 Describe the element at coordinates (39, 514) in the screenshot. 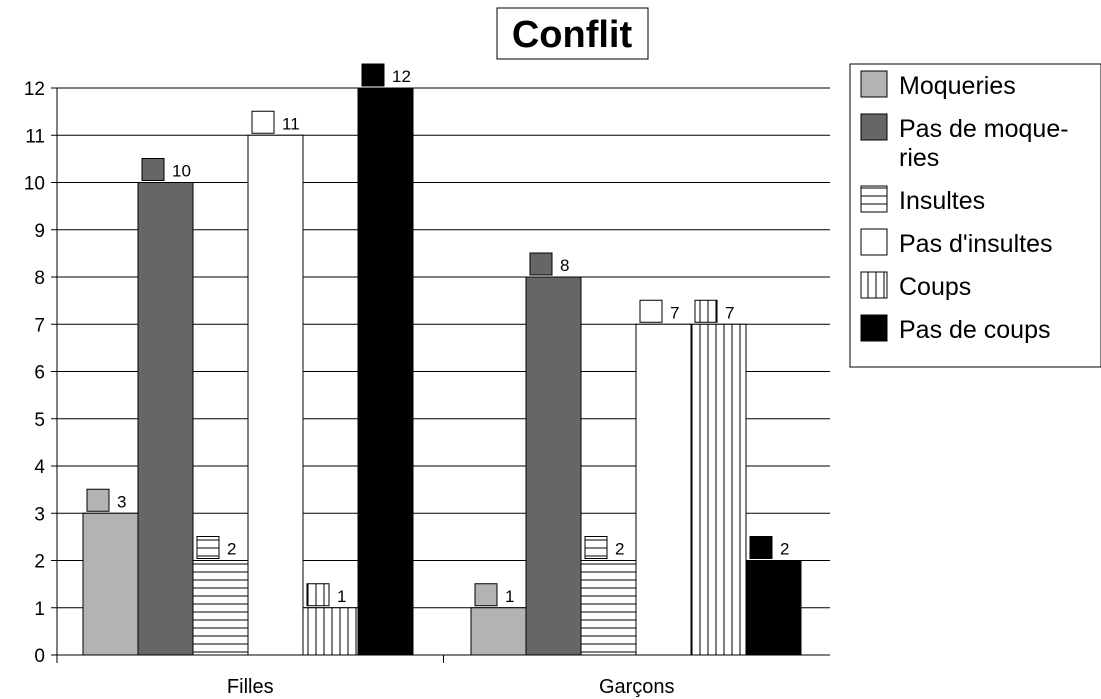

I see `y-tick-label: 3` at that location.